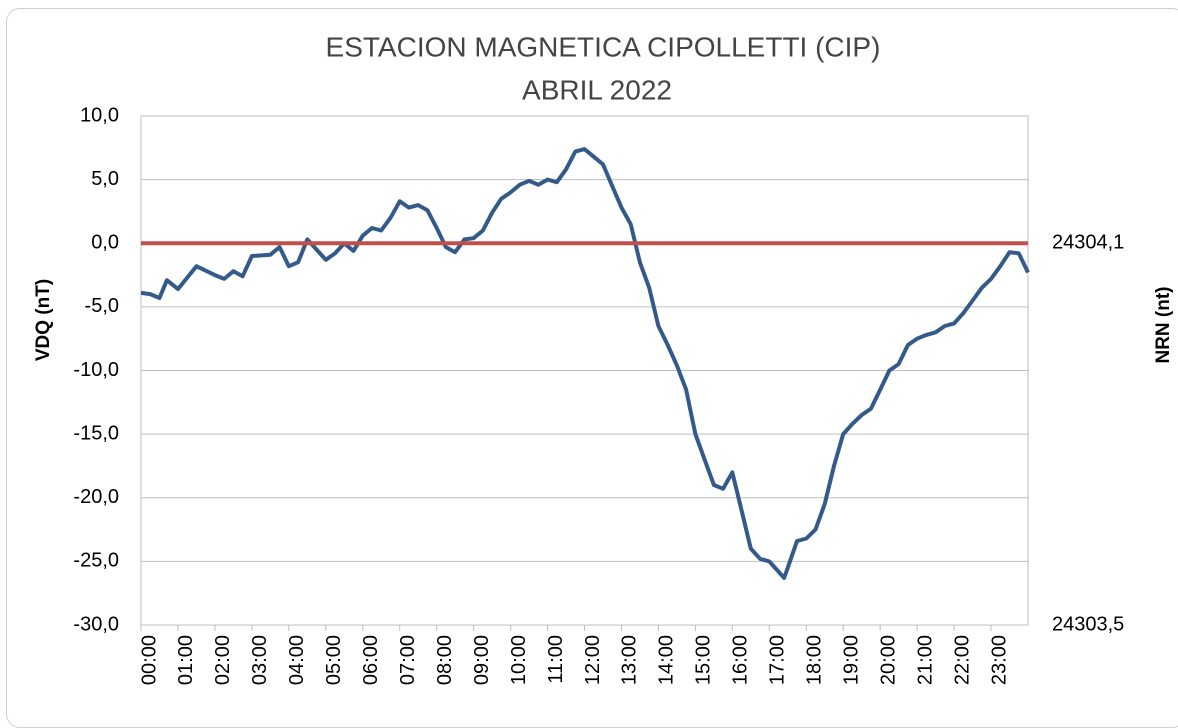 The width and height of the screenshot is (1178, 728). I want to click on x-tick-label: 20:00, so click(888, 660).